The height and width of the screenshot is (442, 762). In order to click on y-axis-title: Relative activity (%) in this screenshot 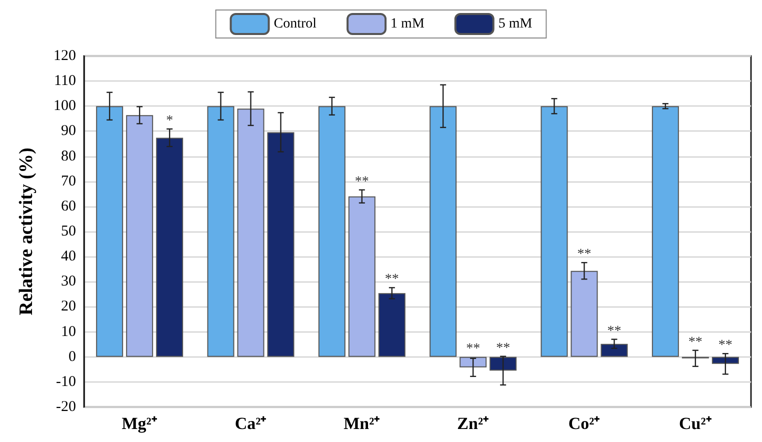, I will do `click(26, 232)`.